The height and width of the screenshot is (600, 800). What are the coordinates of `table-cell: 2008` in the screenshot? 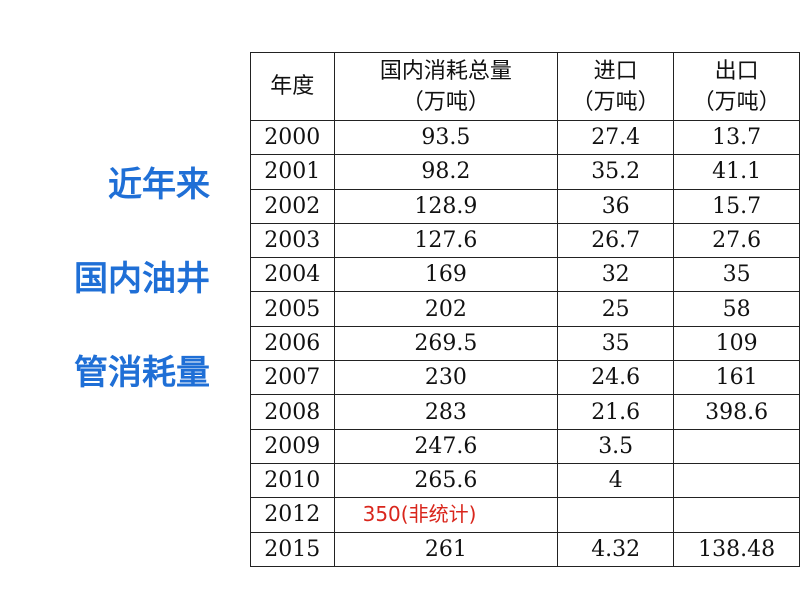 It's located at (292, 412).